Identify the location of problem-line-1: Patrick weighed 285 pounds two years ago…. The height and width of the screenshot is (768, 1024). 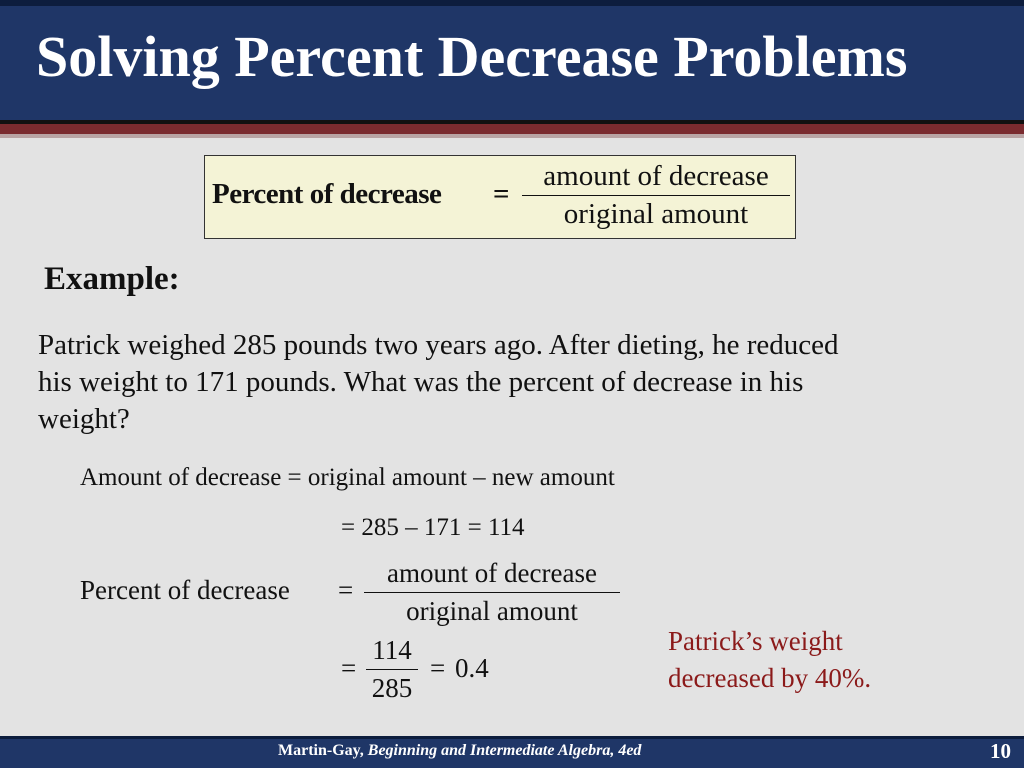
(438, 345).